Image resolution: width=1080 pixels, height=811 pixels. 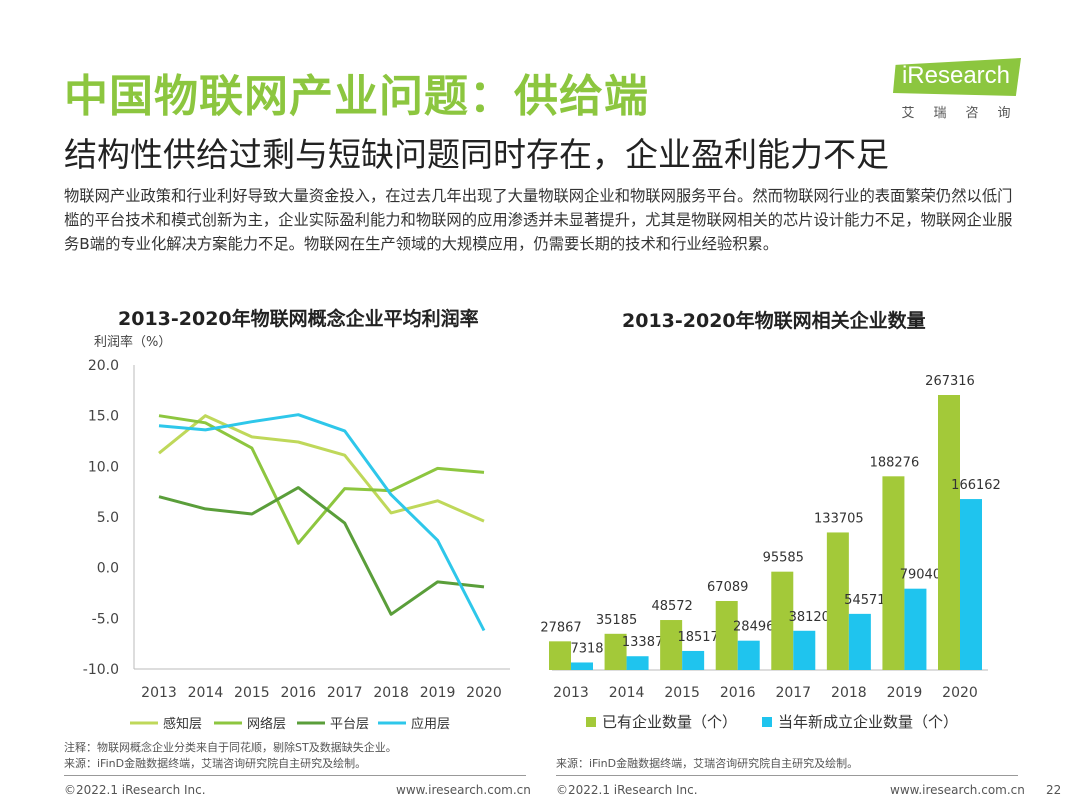 I want to click on y-axis-label: 利润率（%）, so click(x=132, y=342).